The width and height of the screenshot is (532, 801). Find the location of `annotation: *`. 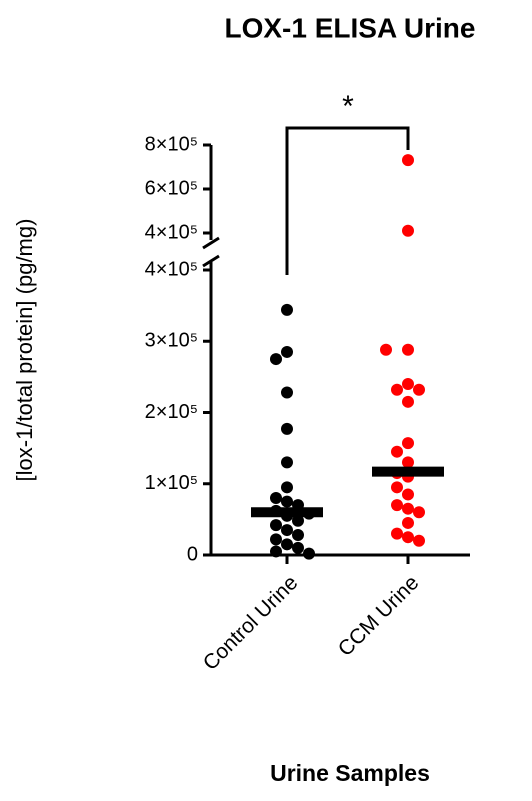

annotation: * is located at coordinates (348, 106).